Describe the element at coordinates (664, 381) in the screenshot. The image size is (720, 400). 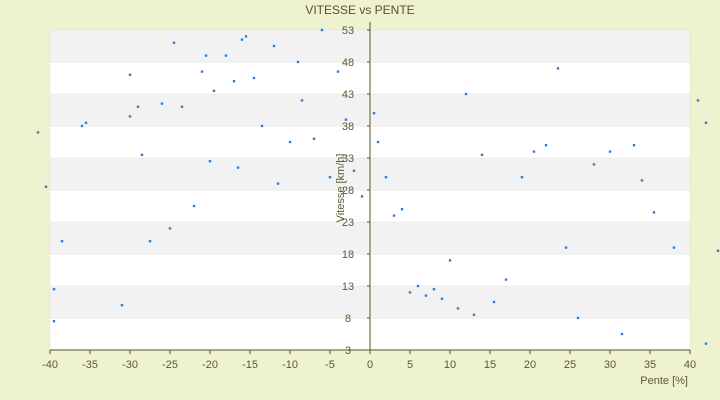
I see `x-axis-title: Pente [%]` at that location.